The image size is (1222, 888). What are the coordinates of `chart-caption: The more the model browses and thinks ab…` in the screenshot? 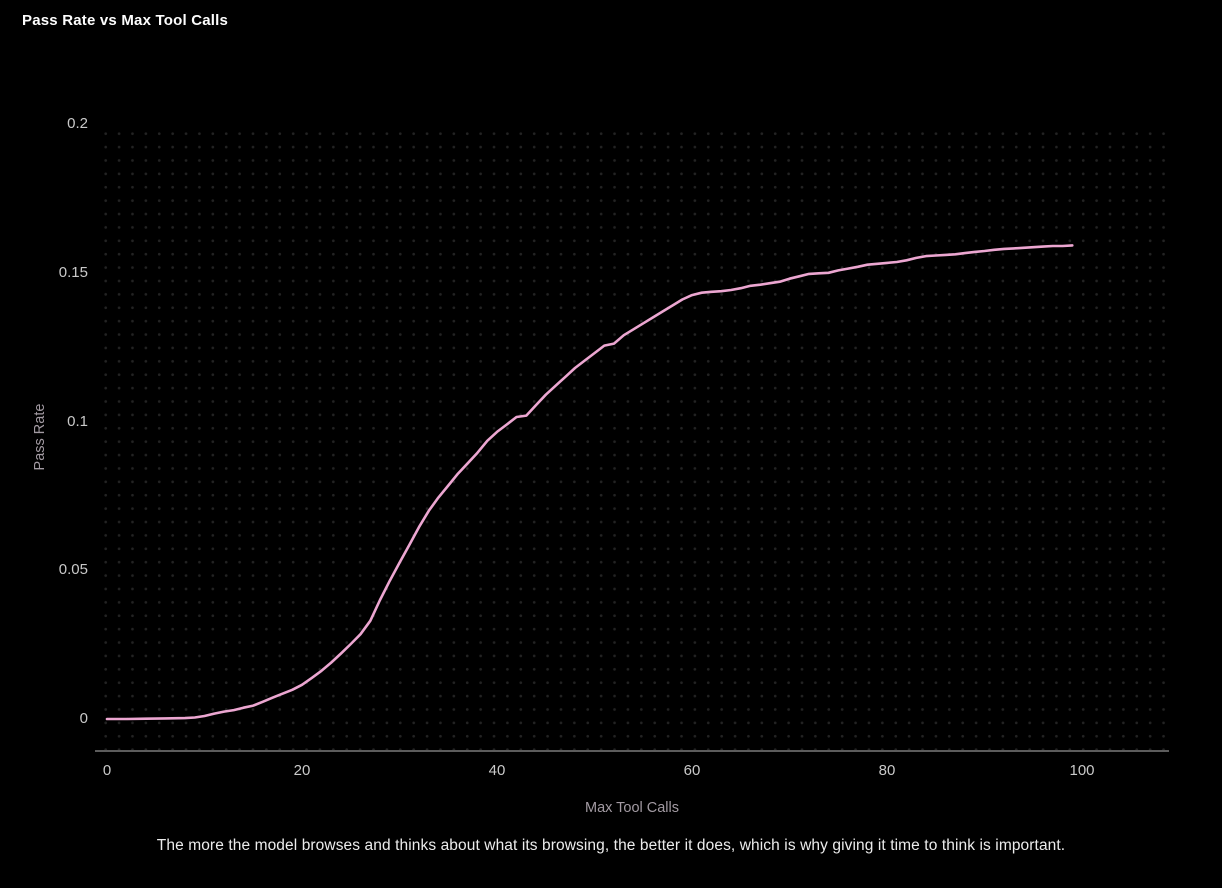 It's located at (611, 845).